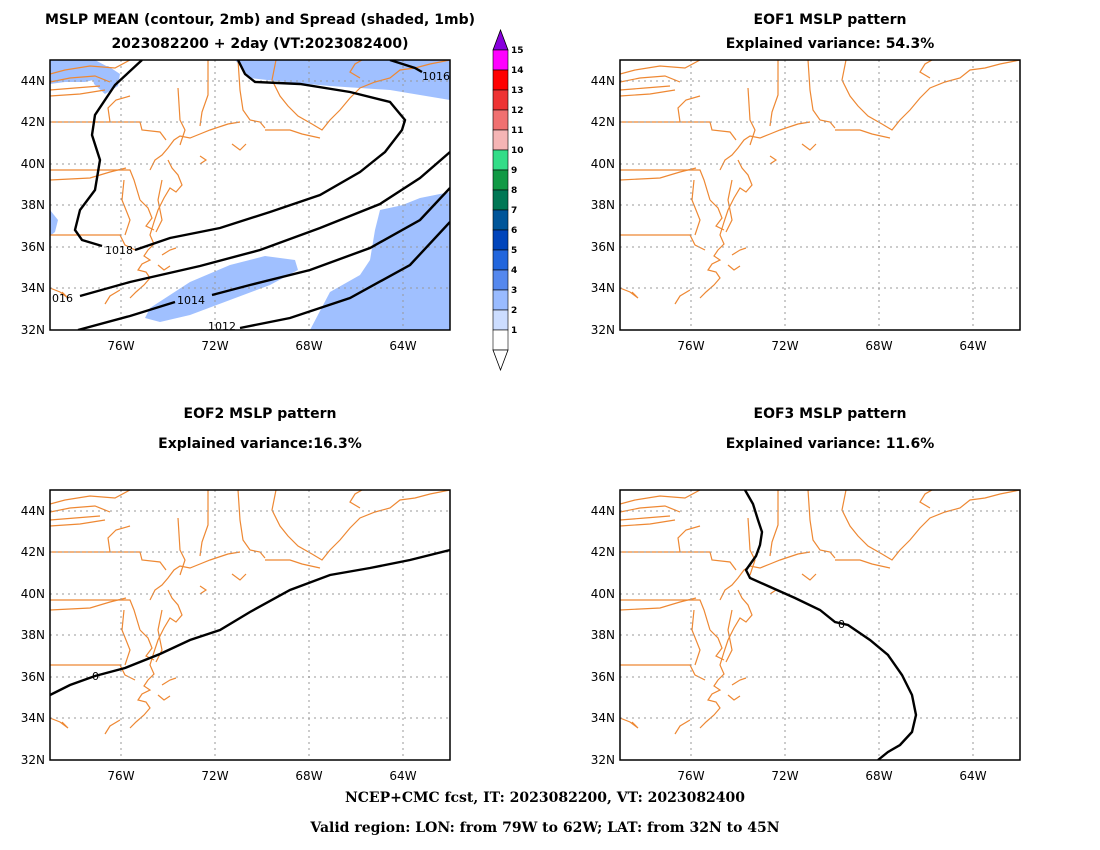 Image resolution: width=1100 pixels, height=850 pixels. Describe the element at coordinates (830, 625) in the screenshot. I see `eof3-zero-contour` at that location.